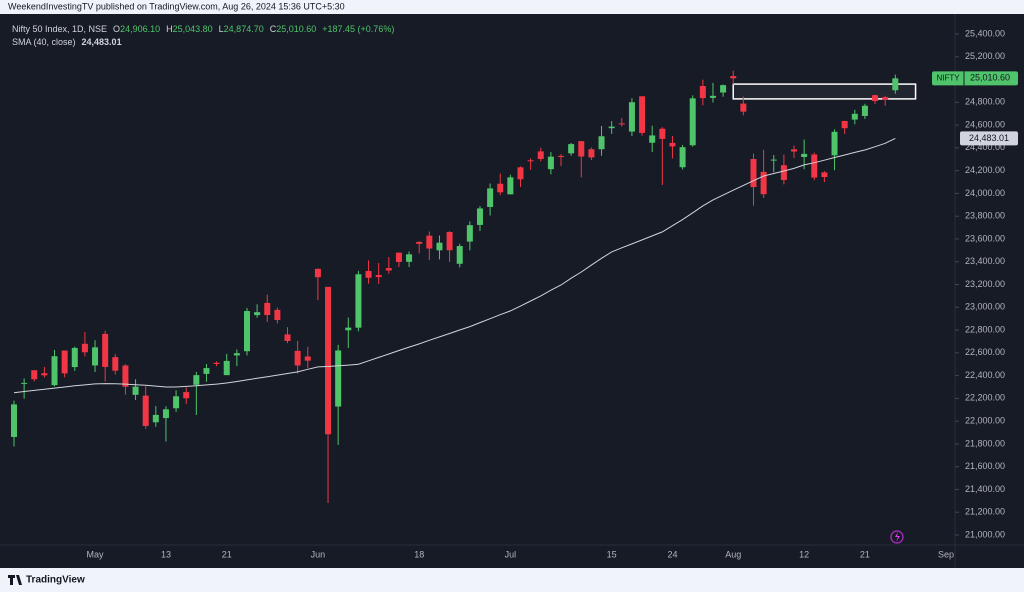 This screenshot has height=592, width=1024. What do you see at coordinates (985, 489) in the screenshot?
I see `y-tick-label: 21,400.00` at bounding box center [985, 489].